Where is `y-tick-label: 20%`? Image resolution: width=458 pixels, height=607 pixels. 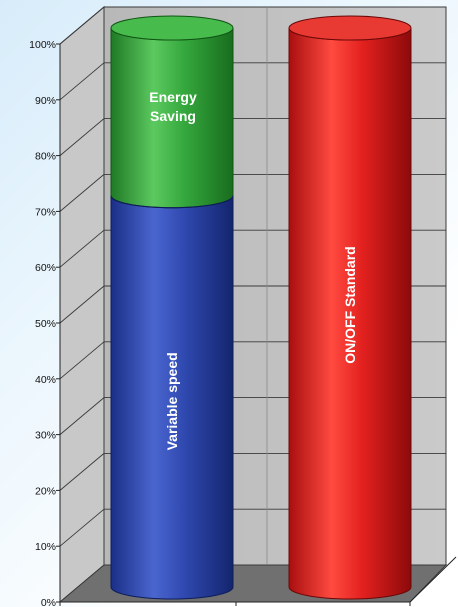
y-tick-label: 20% is located at coordinates (45, 491).